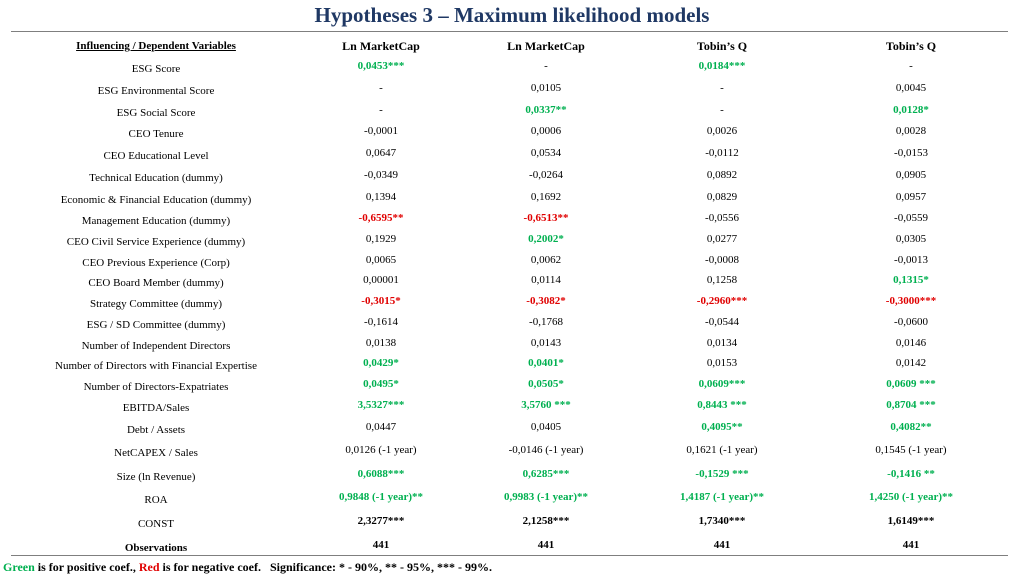 The height and width of the screenshot is (576, 1024). What do you see at coordinates (156, 221) in the screenshot?
I see `row-label-management-education-dummy: Management Education (dummy)` at bounding box center [156, 221].